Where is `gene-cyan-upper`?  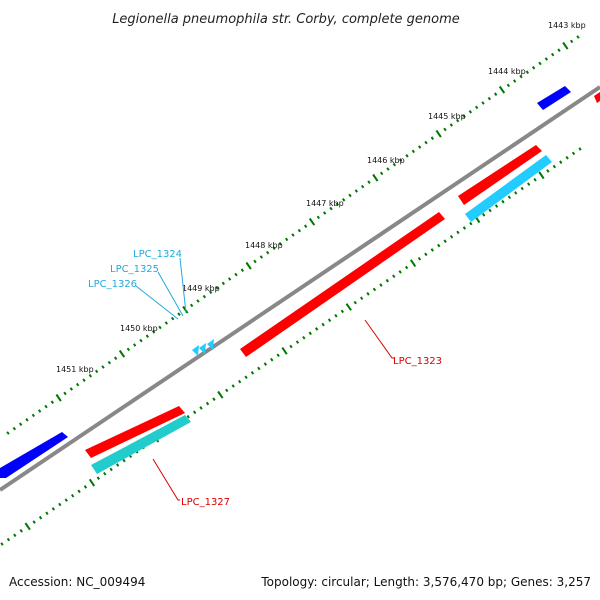
gene-cyan-upper is located at coordinates (508, 188).